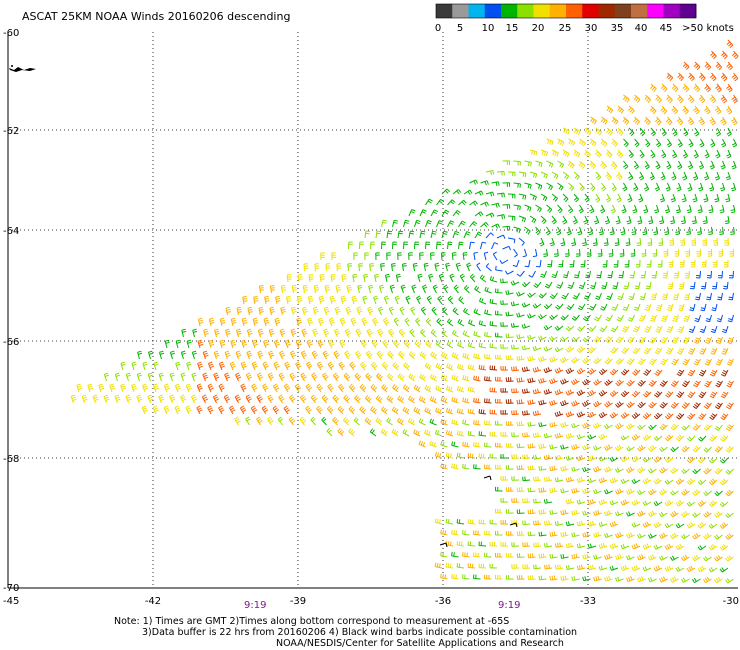 This screenshot has width=740, height=650. I want to click on longitude-label: -42, so click(153, 601).